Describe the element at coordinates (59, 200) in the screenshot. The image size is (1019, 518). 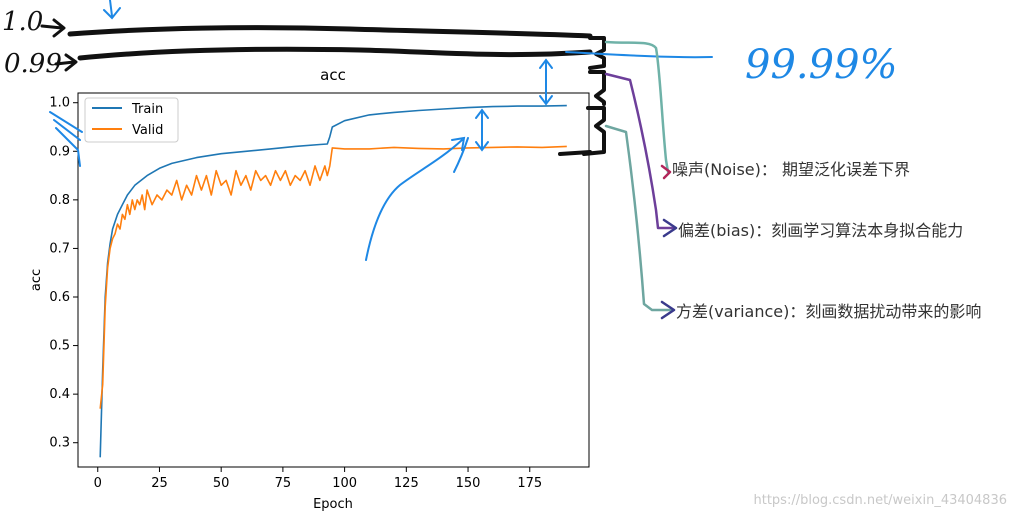
I see `y-tick-label: 0.8` at that location.